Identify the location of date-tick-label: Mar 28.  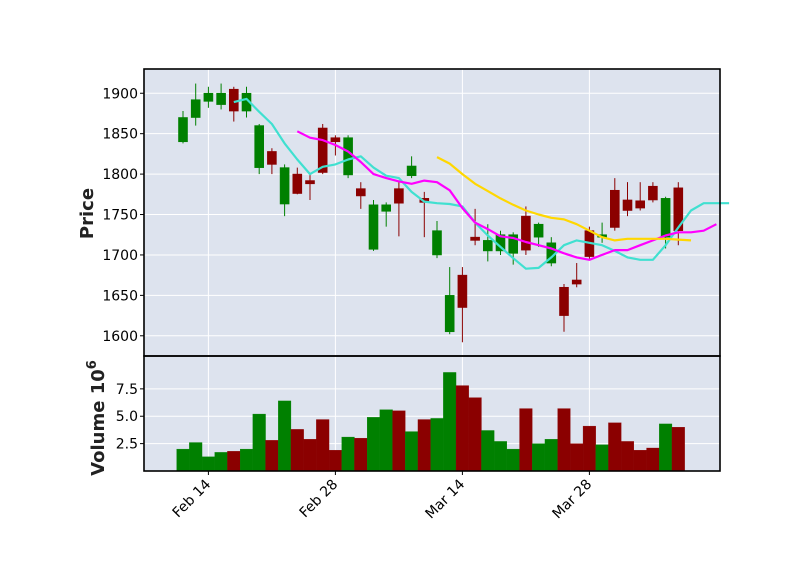
(572, 500).